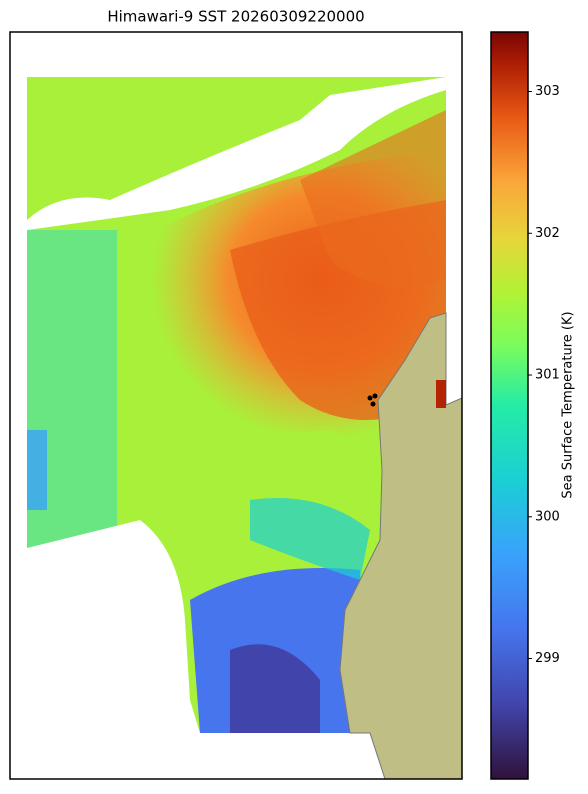  What do you see at coordinates (547, 91) in the screenshot?
I see `colorbar-tick-label: 303` at bounding box center [547, 91].